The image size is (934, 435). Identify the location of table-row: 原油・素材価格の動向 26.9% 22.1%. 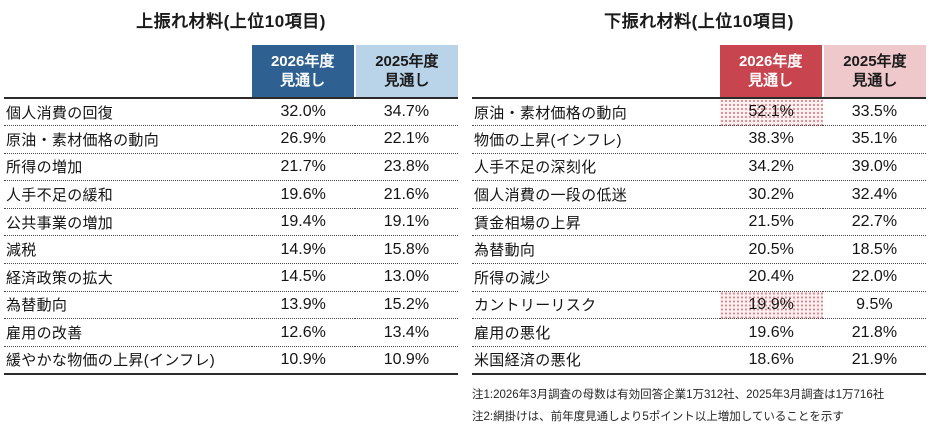
(231, 139).